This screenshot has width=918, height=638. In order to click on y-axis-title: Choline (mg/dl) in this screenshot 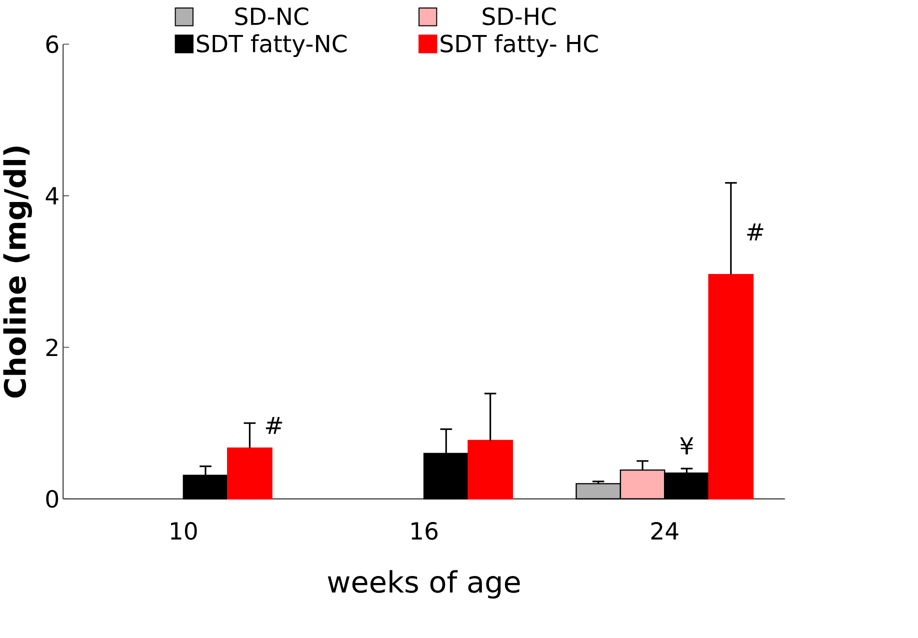, I will do `click(17, 272)`.